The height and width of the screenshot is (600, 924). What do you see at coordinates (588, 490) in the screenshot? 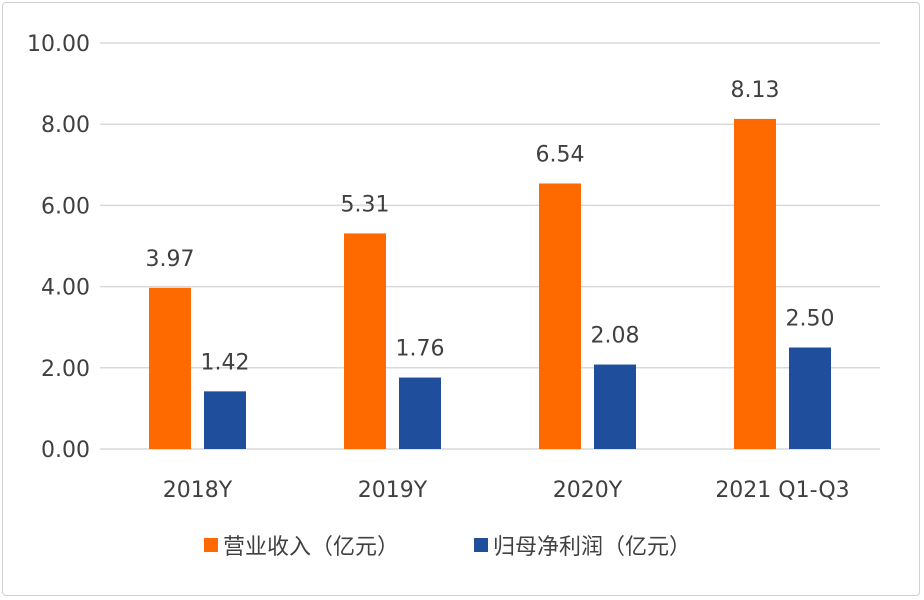
I see `x-tick-label: 2020Y` at bounding box center [588, 490].